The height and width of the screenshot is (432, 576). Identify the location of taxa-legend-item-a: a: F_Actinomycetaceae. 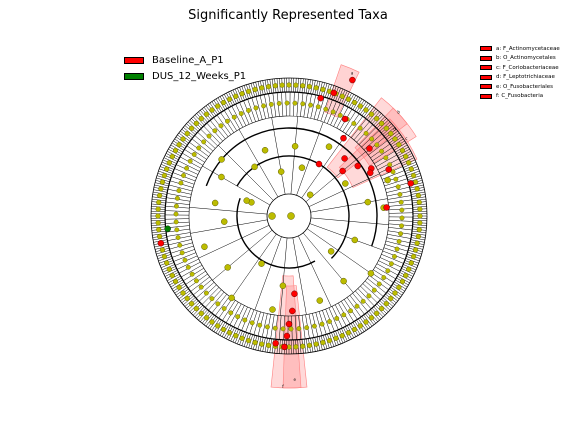
(520, 49).